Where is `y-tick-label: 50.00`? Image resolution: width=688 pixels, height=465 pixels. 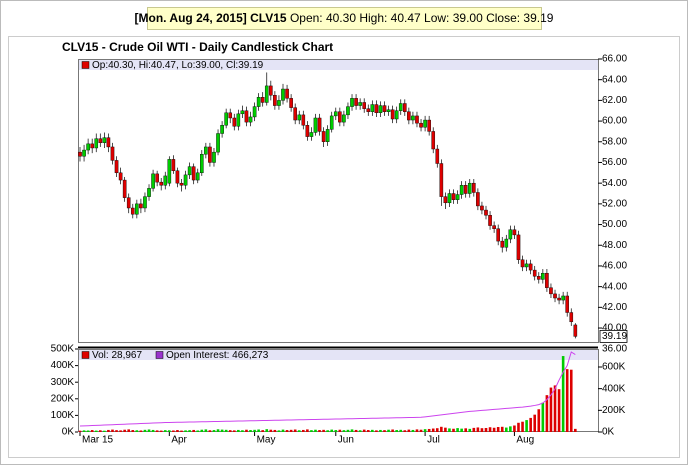
y-tick-label: 50.00 is located at coordinates (614, 224).